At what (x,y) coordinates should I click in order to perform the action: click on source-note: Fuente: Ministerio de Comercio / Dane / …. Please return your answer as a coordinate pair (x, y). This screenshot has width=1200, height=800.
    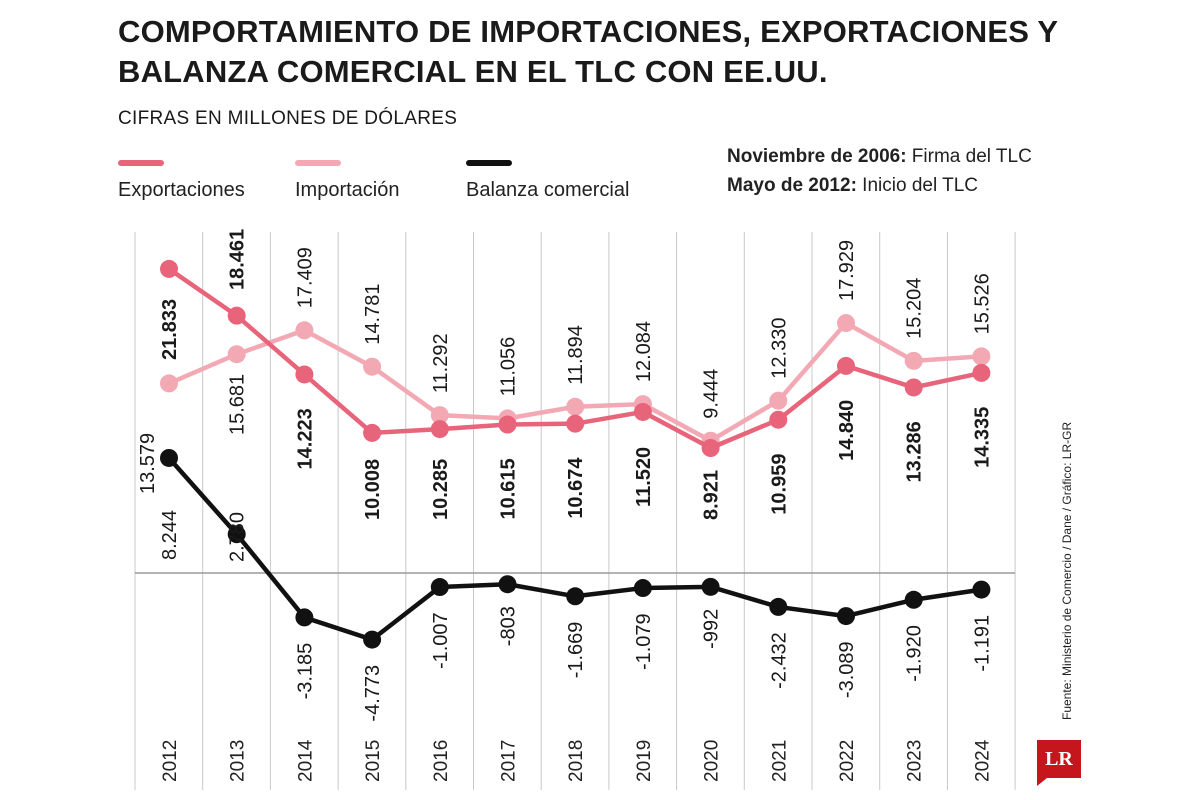
    Looking at the image, I should click on (1067, 570).